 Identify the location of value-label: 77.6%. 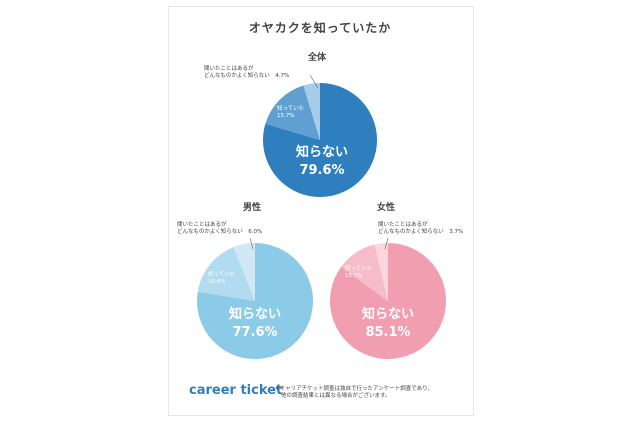
(255, 332).